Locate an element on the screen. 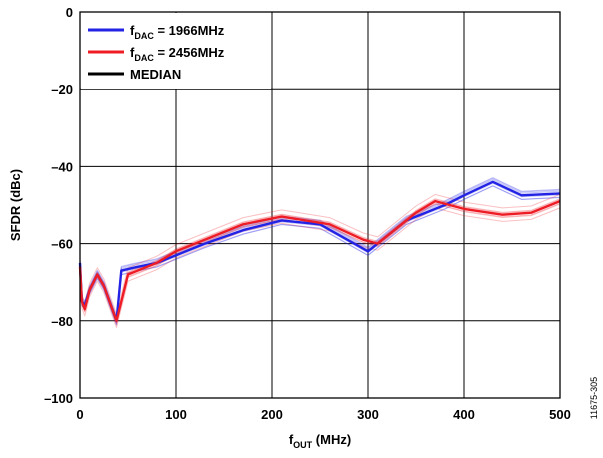 This screenshot has height=458, width=603. legend-label: MEDIAN is located at coordinates (155, 74).